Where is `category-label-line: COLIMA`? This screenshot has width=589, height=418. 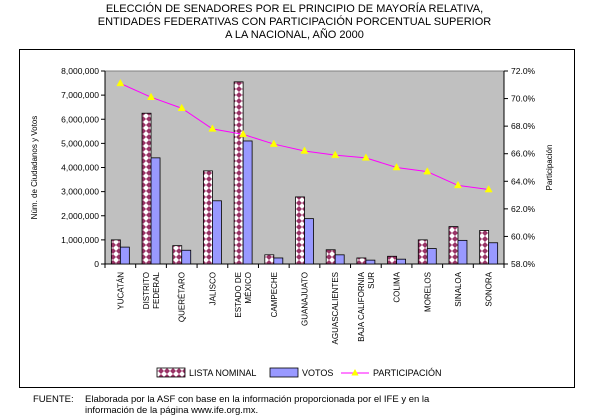
category-label-line: COLIMA is located at coordinates (397, 286).